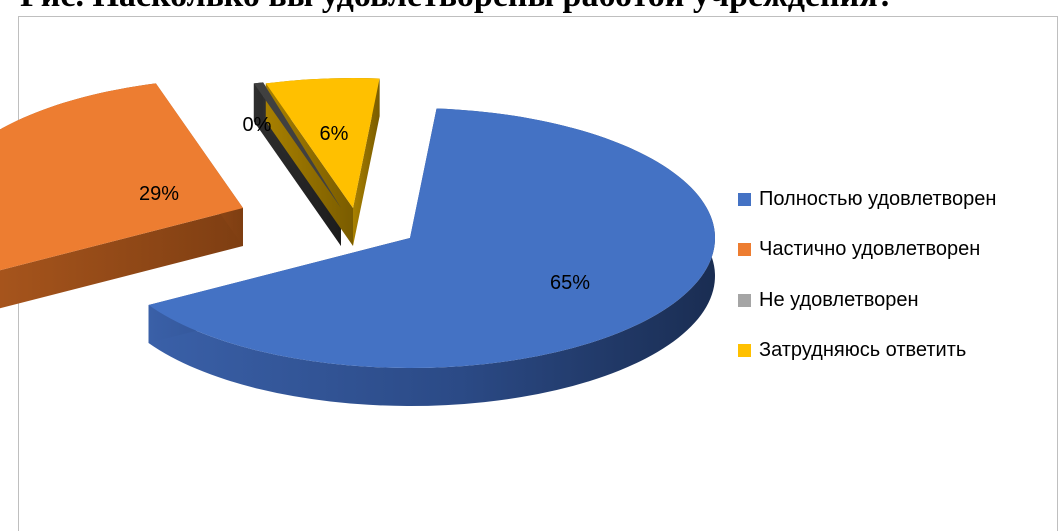 This screenshot has height=531, width=1062. What do you see at coordinates (839, 299) in the screenshot?
I see `legend-label-3: Не удовлетворен` at bounding box center [839, 299].